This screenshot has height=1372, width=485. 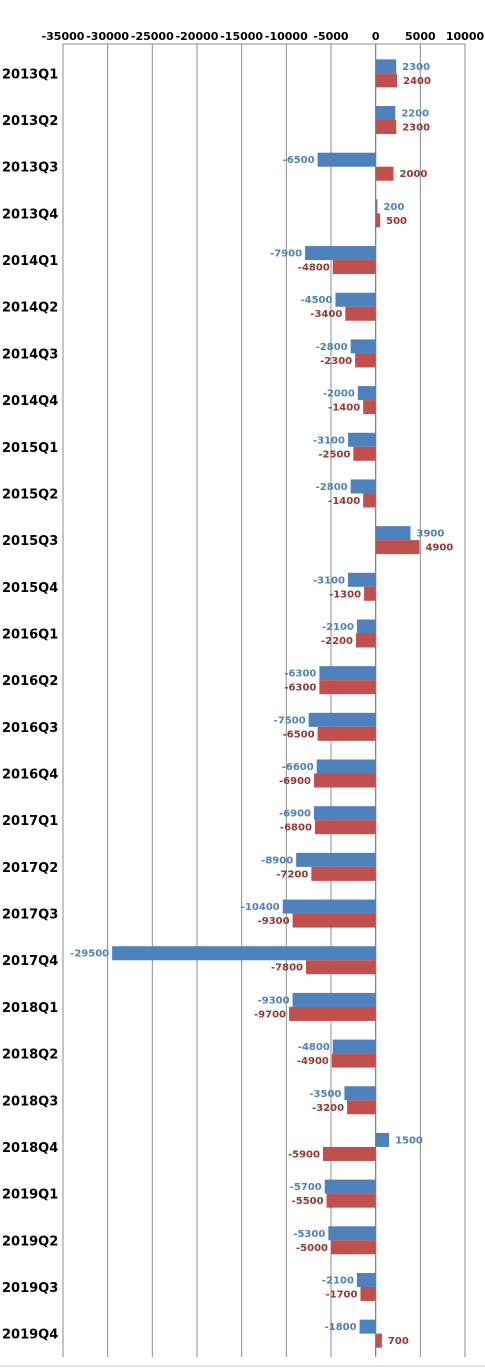 What do you see at coordinates (292, 874) in the screenshot?
I see `data-label: -7200` at bounding box center [292, 874].